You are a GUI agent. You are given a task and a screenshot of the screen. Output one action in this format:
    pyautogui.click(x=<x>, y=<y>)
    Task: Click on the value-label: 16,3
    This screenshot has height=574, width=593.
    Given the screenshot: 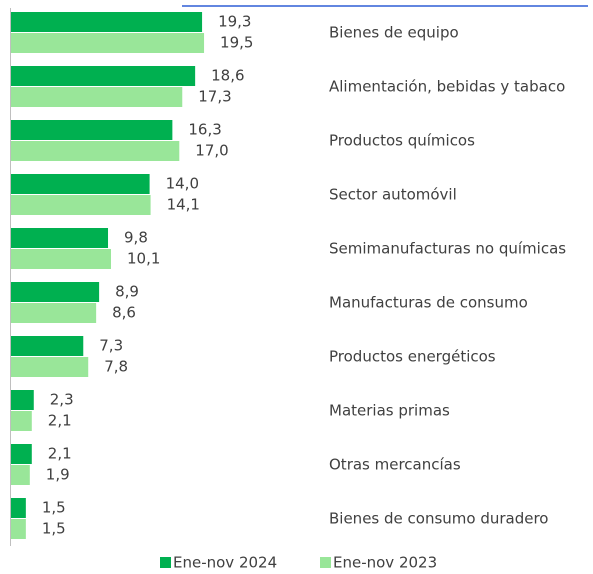 What is the action you would take?
    pyautogui.click(x=204, y=130)
    